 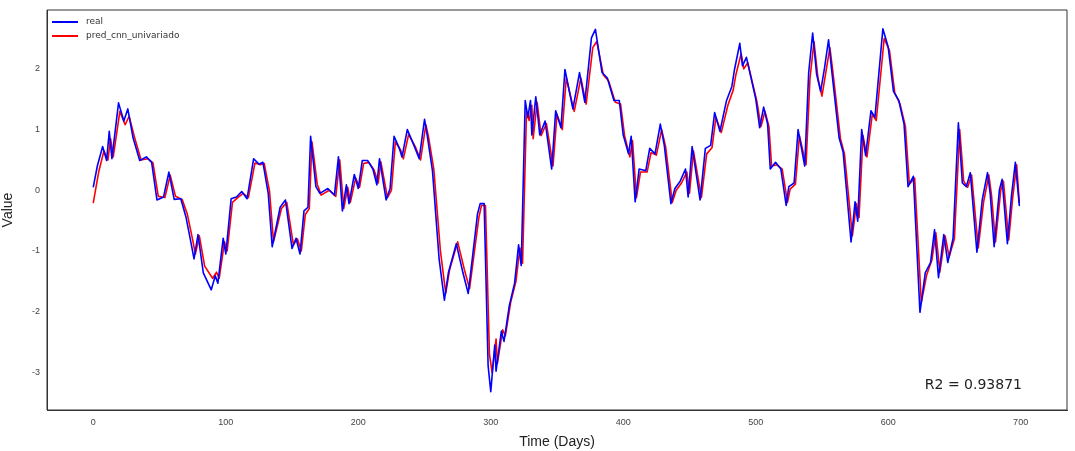 What do you see at coordinates (35, 371) in the screenshot?
I see `y-tick-label: -3` at bounding box center [35, 371].